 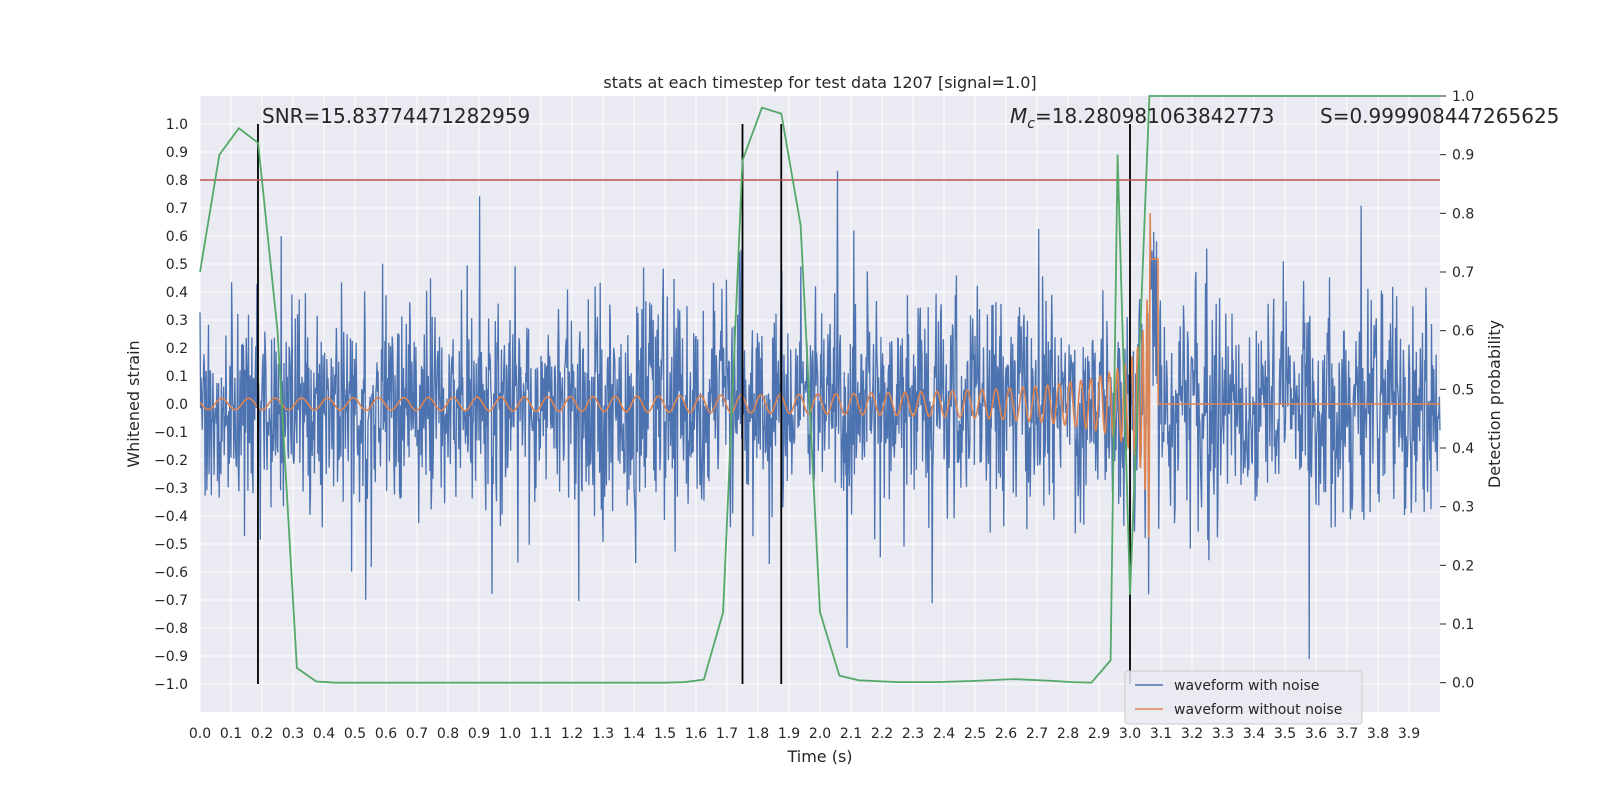 I want to click on y-tick-label: 0.6, so click(x=177, y=237).